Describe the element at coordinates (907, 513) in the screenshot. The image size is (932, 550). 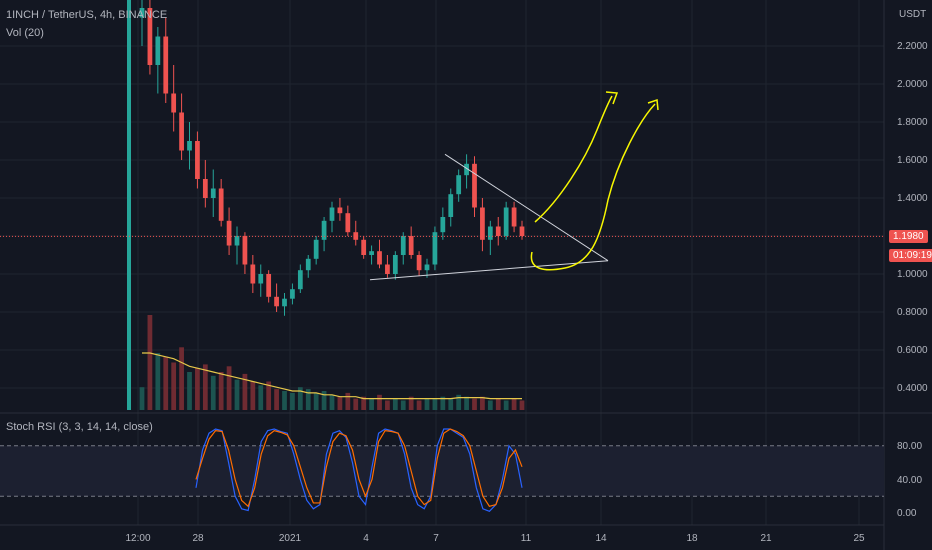
I see `stoch-tick-2: 0.00` at that location.